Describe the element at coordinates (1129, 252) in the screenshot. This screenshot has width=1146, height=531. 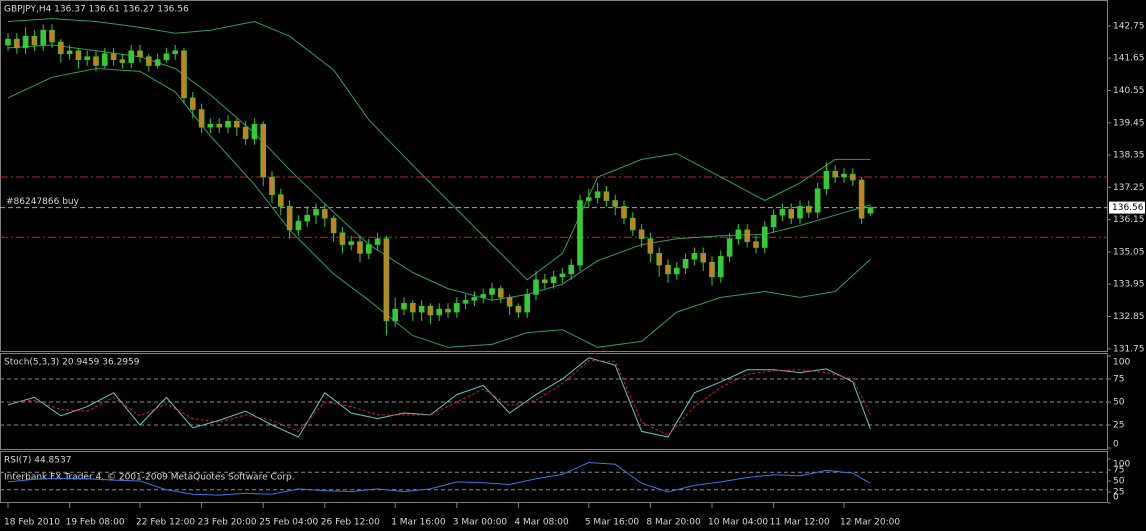
I see `y-tick-label: 135.05` at that location.